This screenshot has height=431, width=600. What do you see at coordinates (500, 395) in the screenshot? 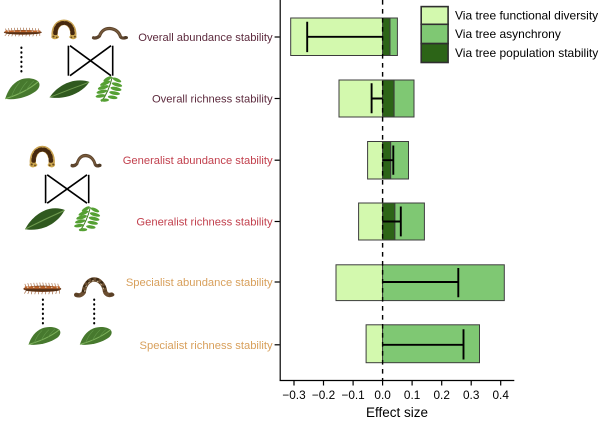
I see `svg-text: 0.4` at bounding box center [500, 395].